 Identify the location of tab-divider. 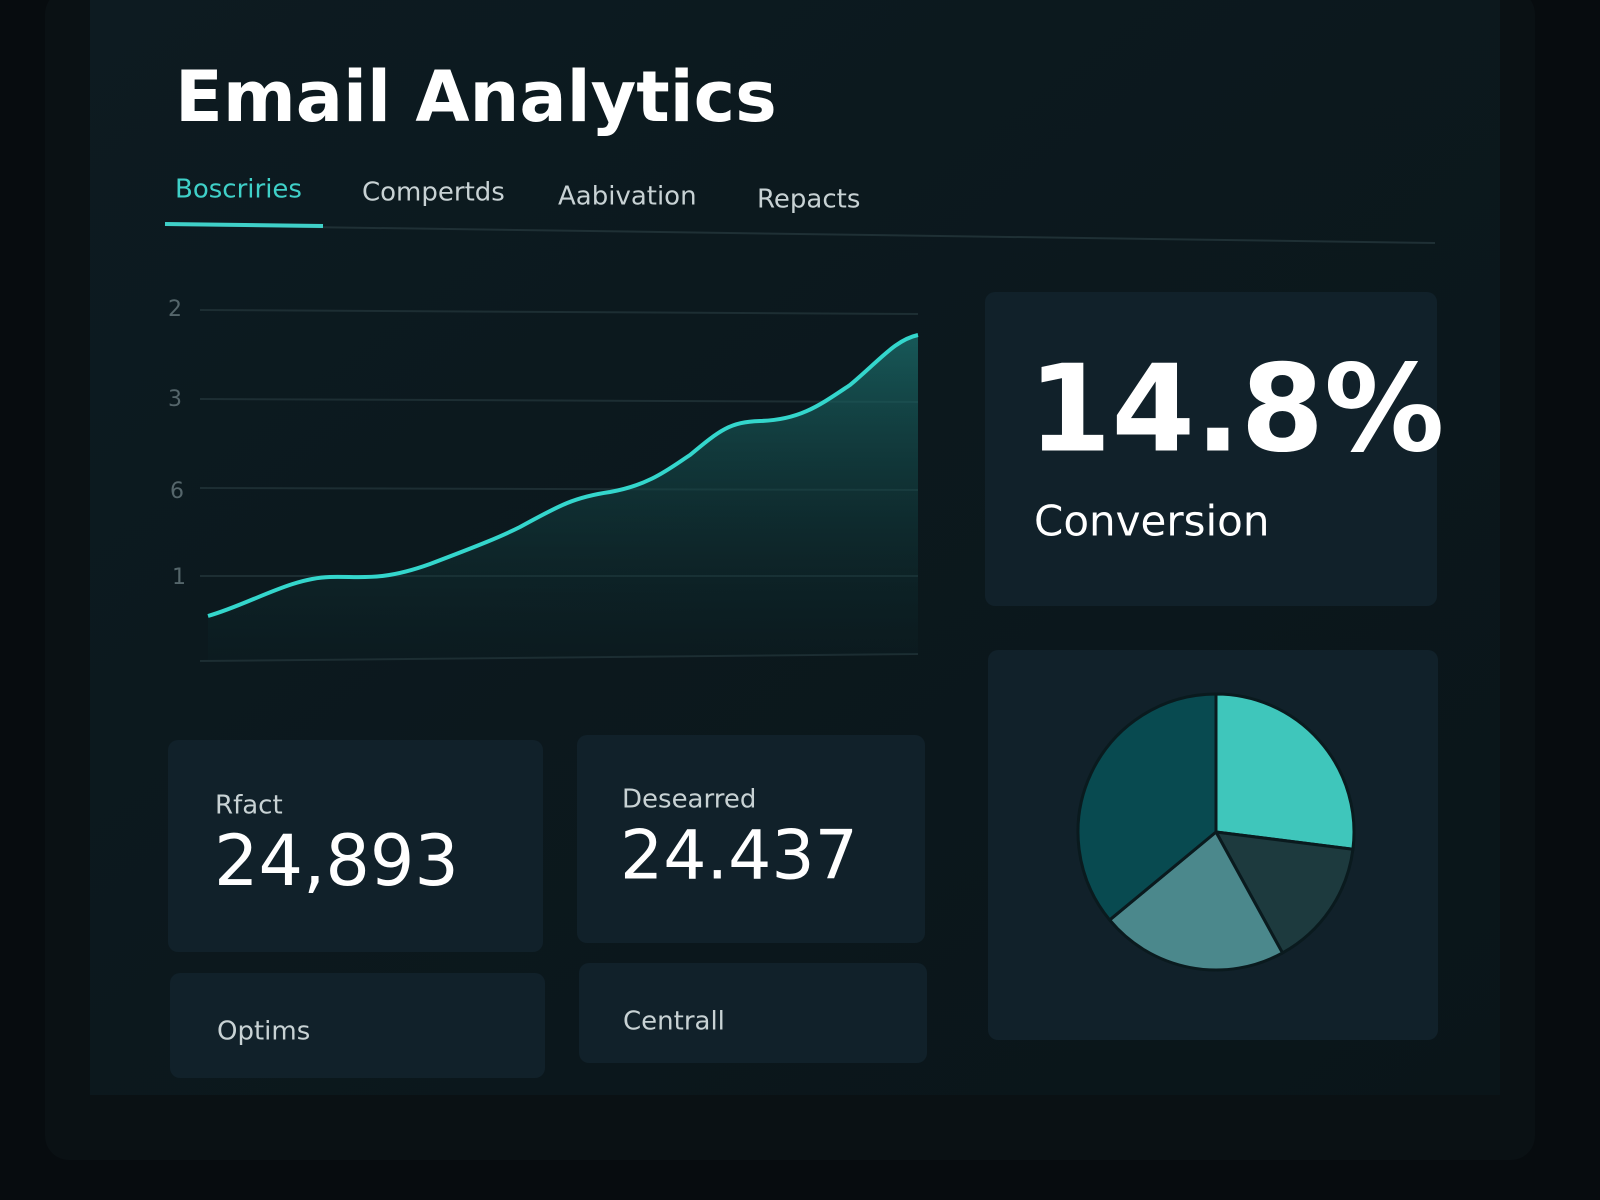
(800, 234).